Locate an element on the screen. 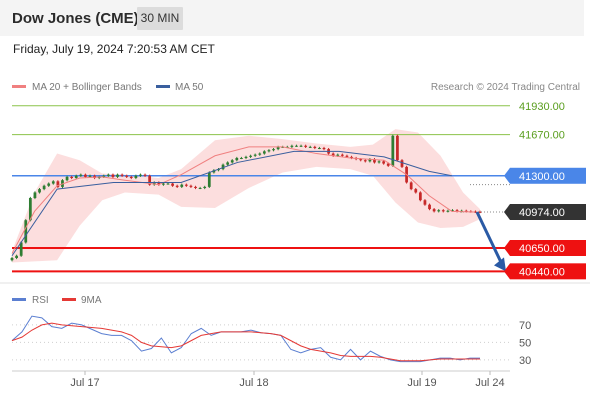 The image size is (590, 400). rsi-line is located at coordinates (245, 339).